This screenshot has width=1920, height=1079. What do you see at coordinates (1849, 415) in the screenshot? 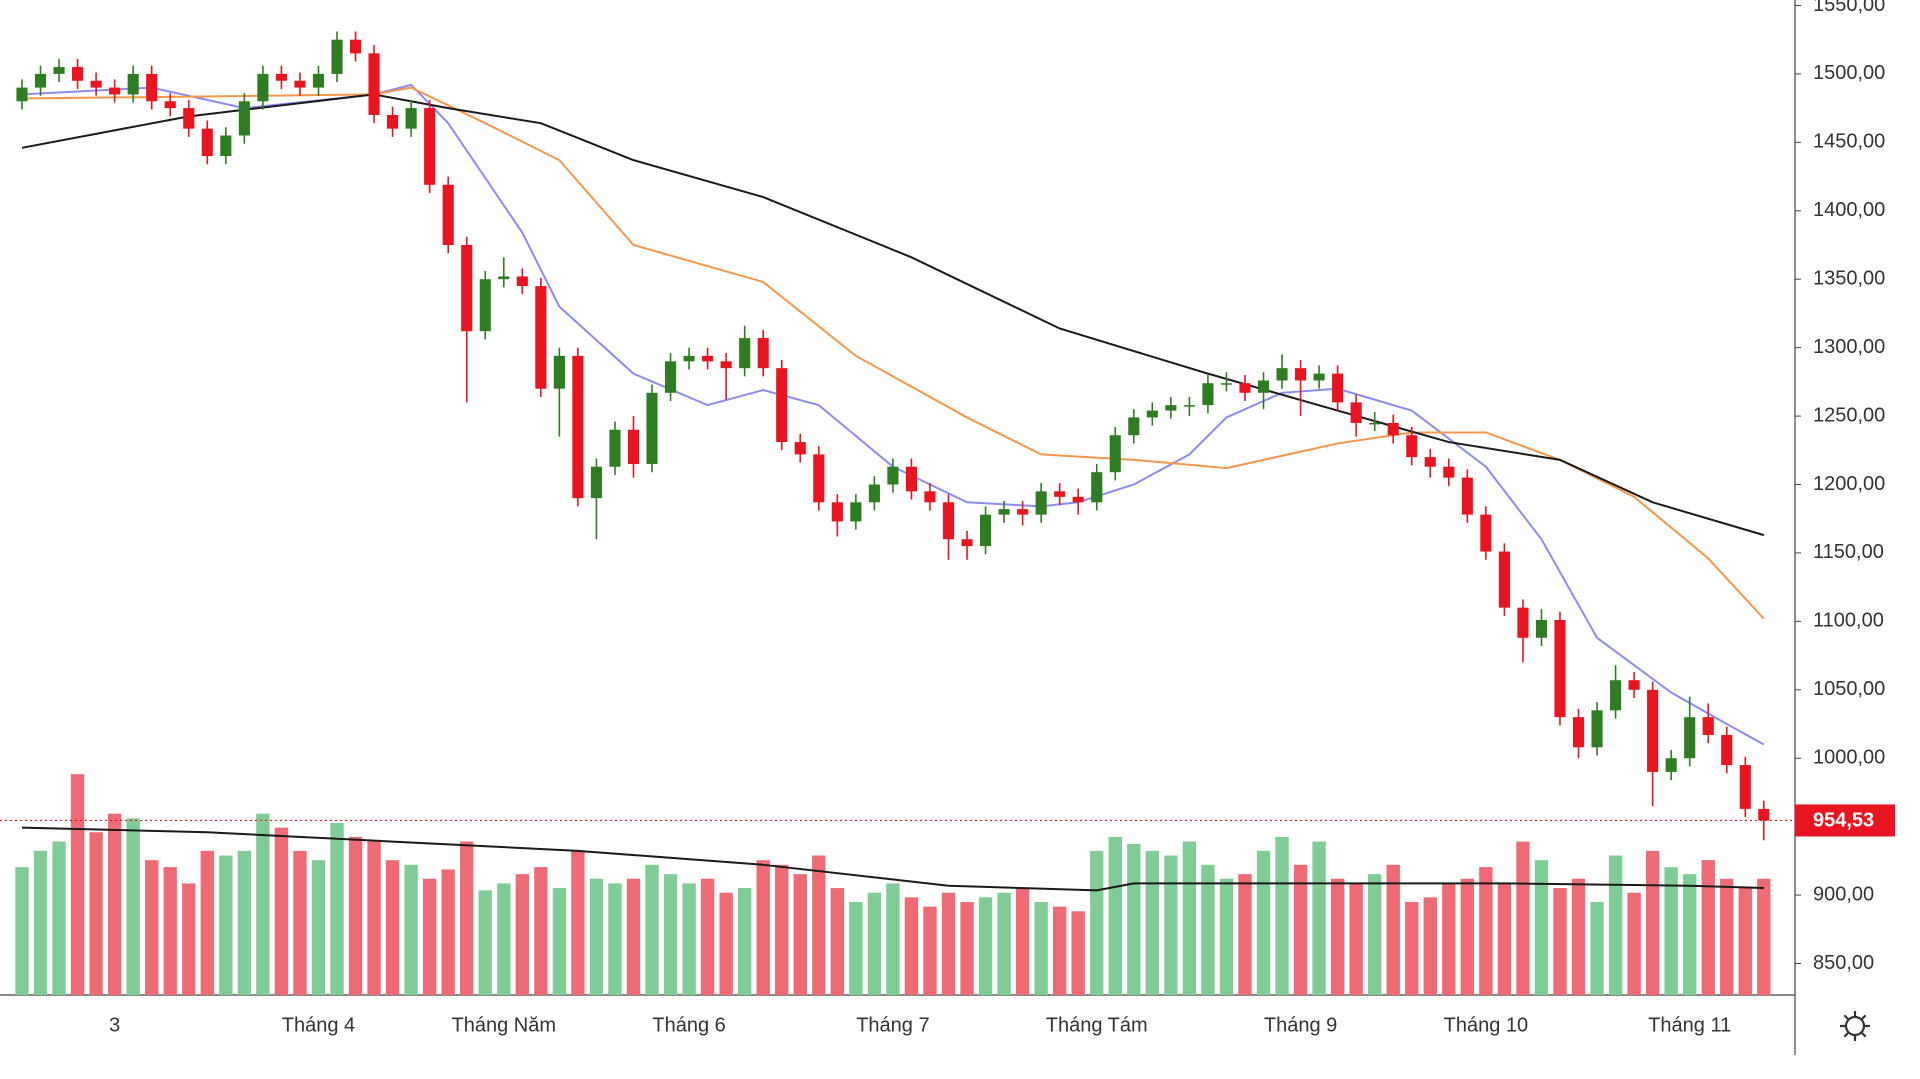
I see `y-tick-label: 1250,00` at bounding box center [1849, 415].